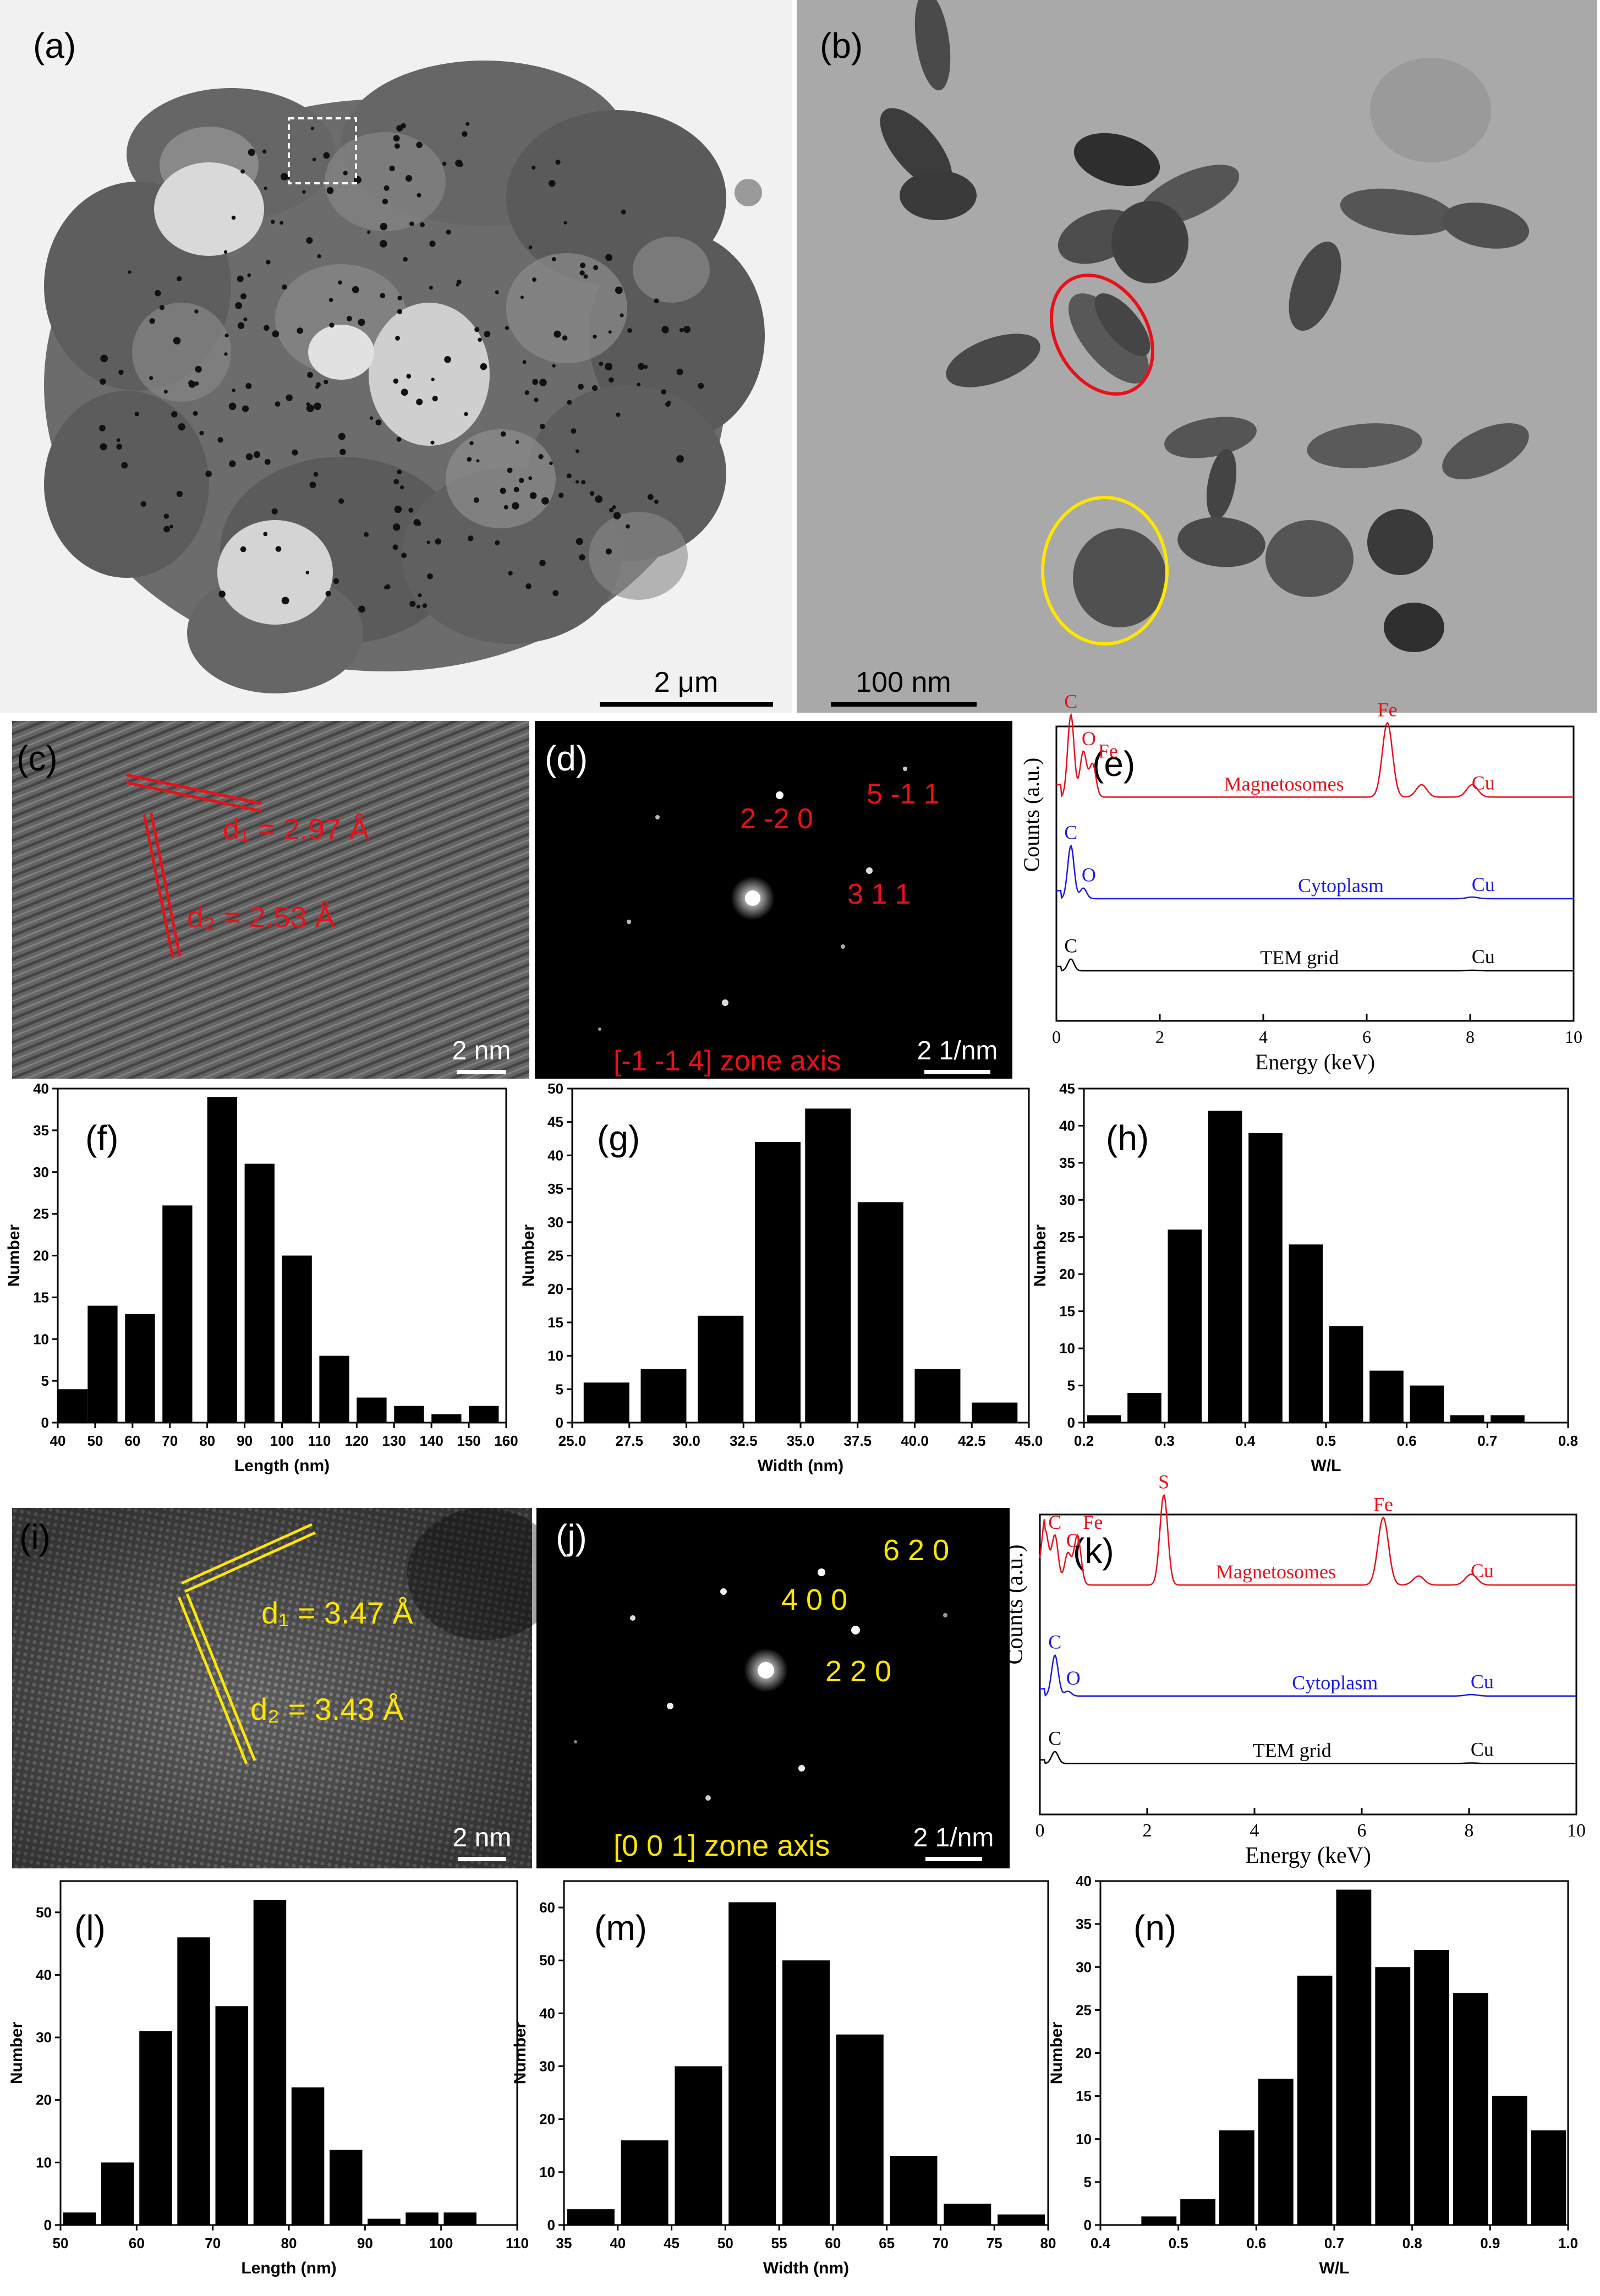 This screenshot has height=2296, width=1600. I want to click on peak-label: Fe, so click(1093, 1522).